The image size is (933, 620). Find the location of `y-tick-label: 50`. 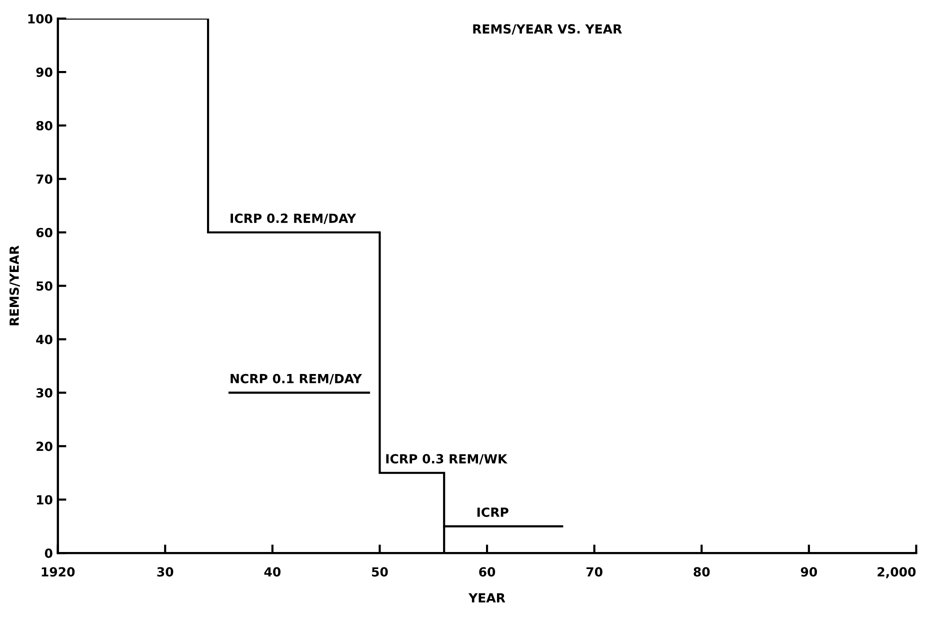

y-tick-label: 50 is located at coordinates (44, 286).